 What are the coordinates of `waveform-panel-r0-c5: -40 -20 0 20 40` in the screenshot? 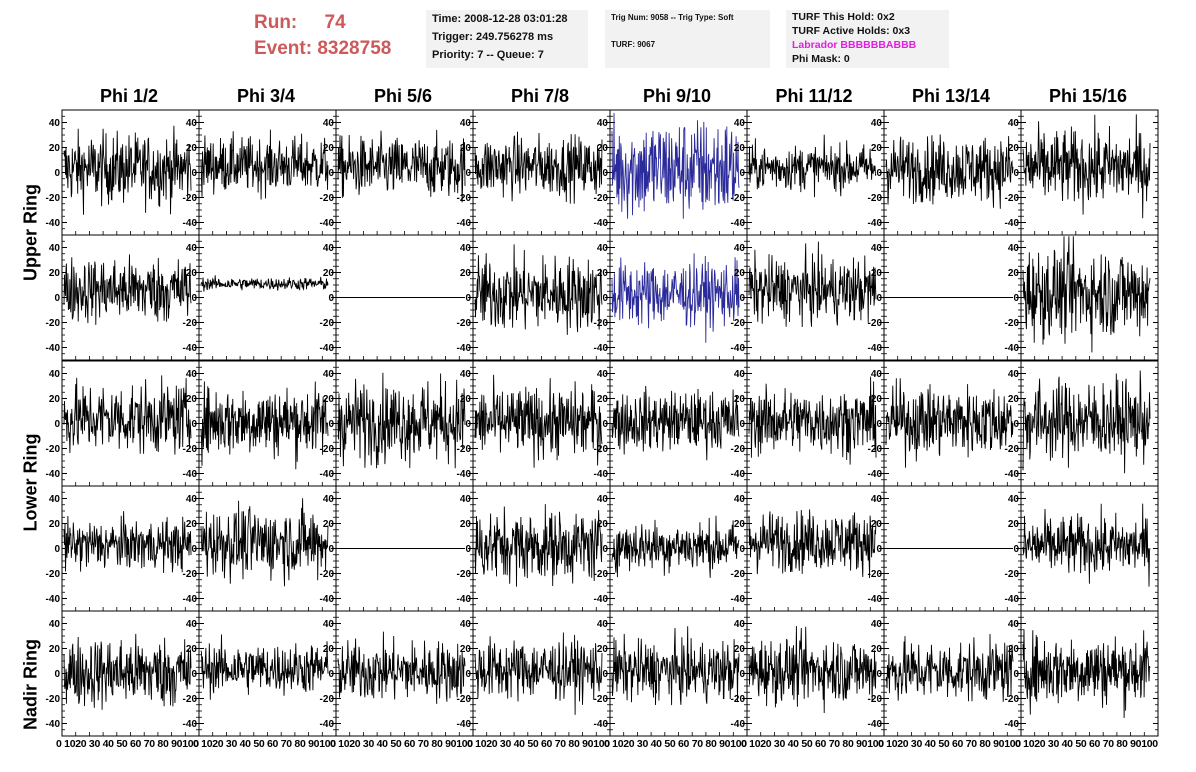 It's located at (808, 172).